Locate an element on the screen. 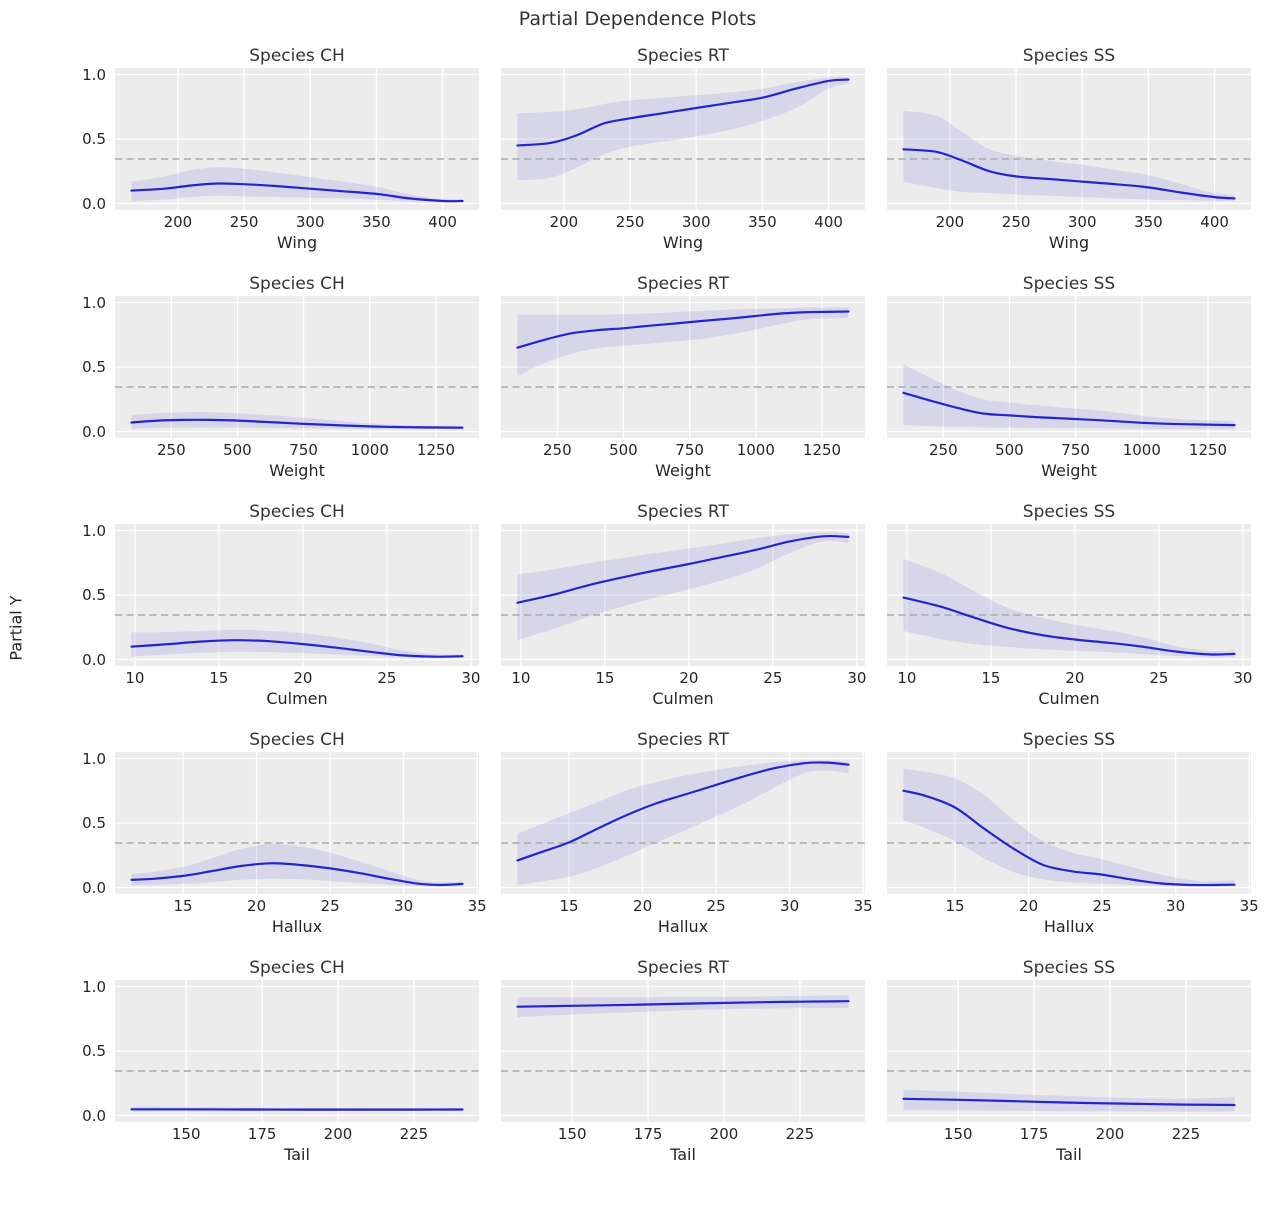 The image size is (1275, 1211). subplot-hallux-rt: Species RT 15 20 25 30 35 Hallux is located at coordinates (687, 834).